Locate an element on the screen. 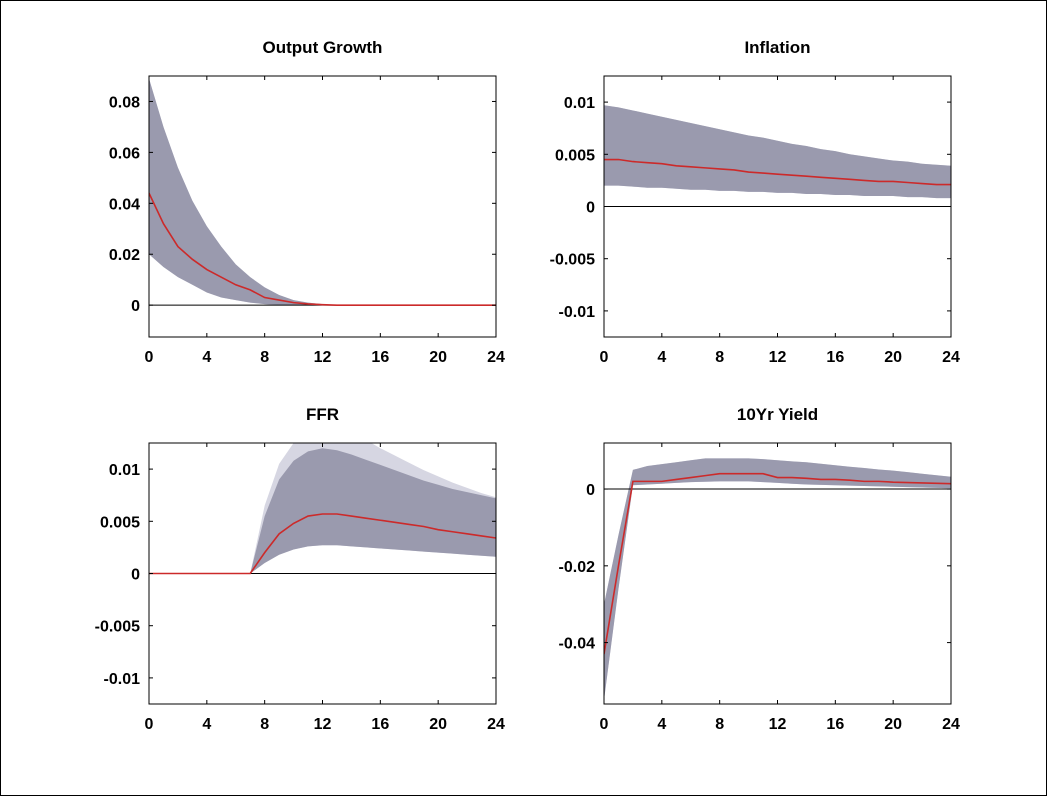 The image size is (1047, 796). panel-title: FFR is located at coordinates (322, 414).